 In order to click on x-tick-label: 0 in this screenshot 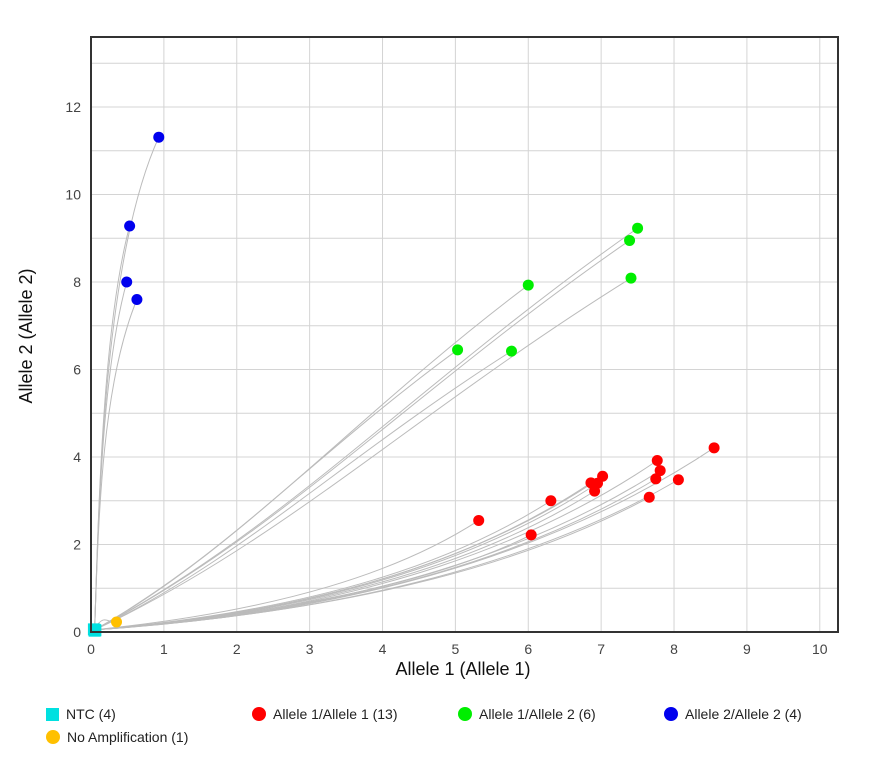, I will do `click(91, 649)`.